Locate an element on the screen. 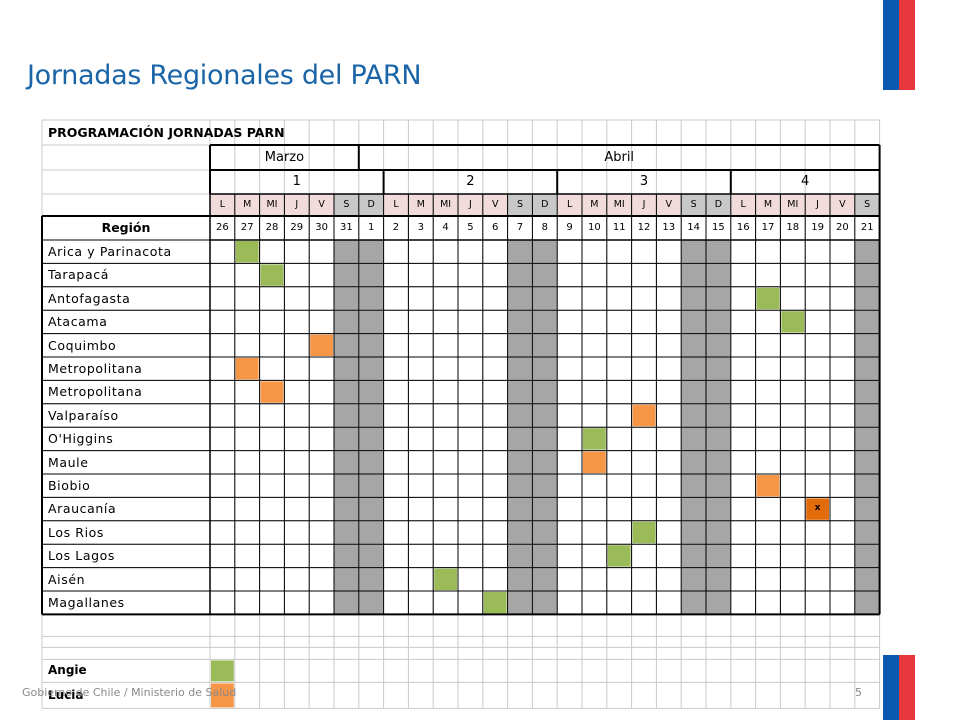 This screenshot has height=720, width=960. date-label: 20 is located at coordinates (842, 227).